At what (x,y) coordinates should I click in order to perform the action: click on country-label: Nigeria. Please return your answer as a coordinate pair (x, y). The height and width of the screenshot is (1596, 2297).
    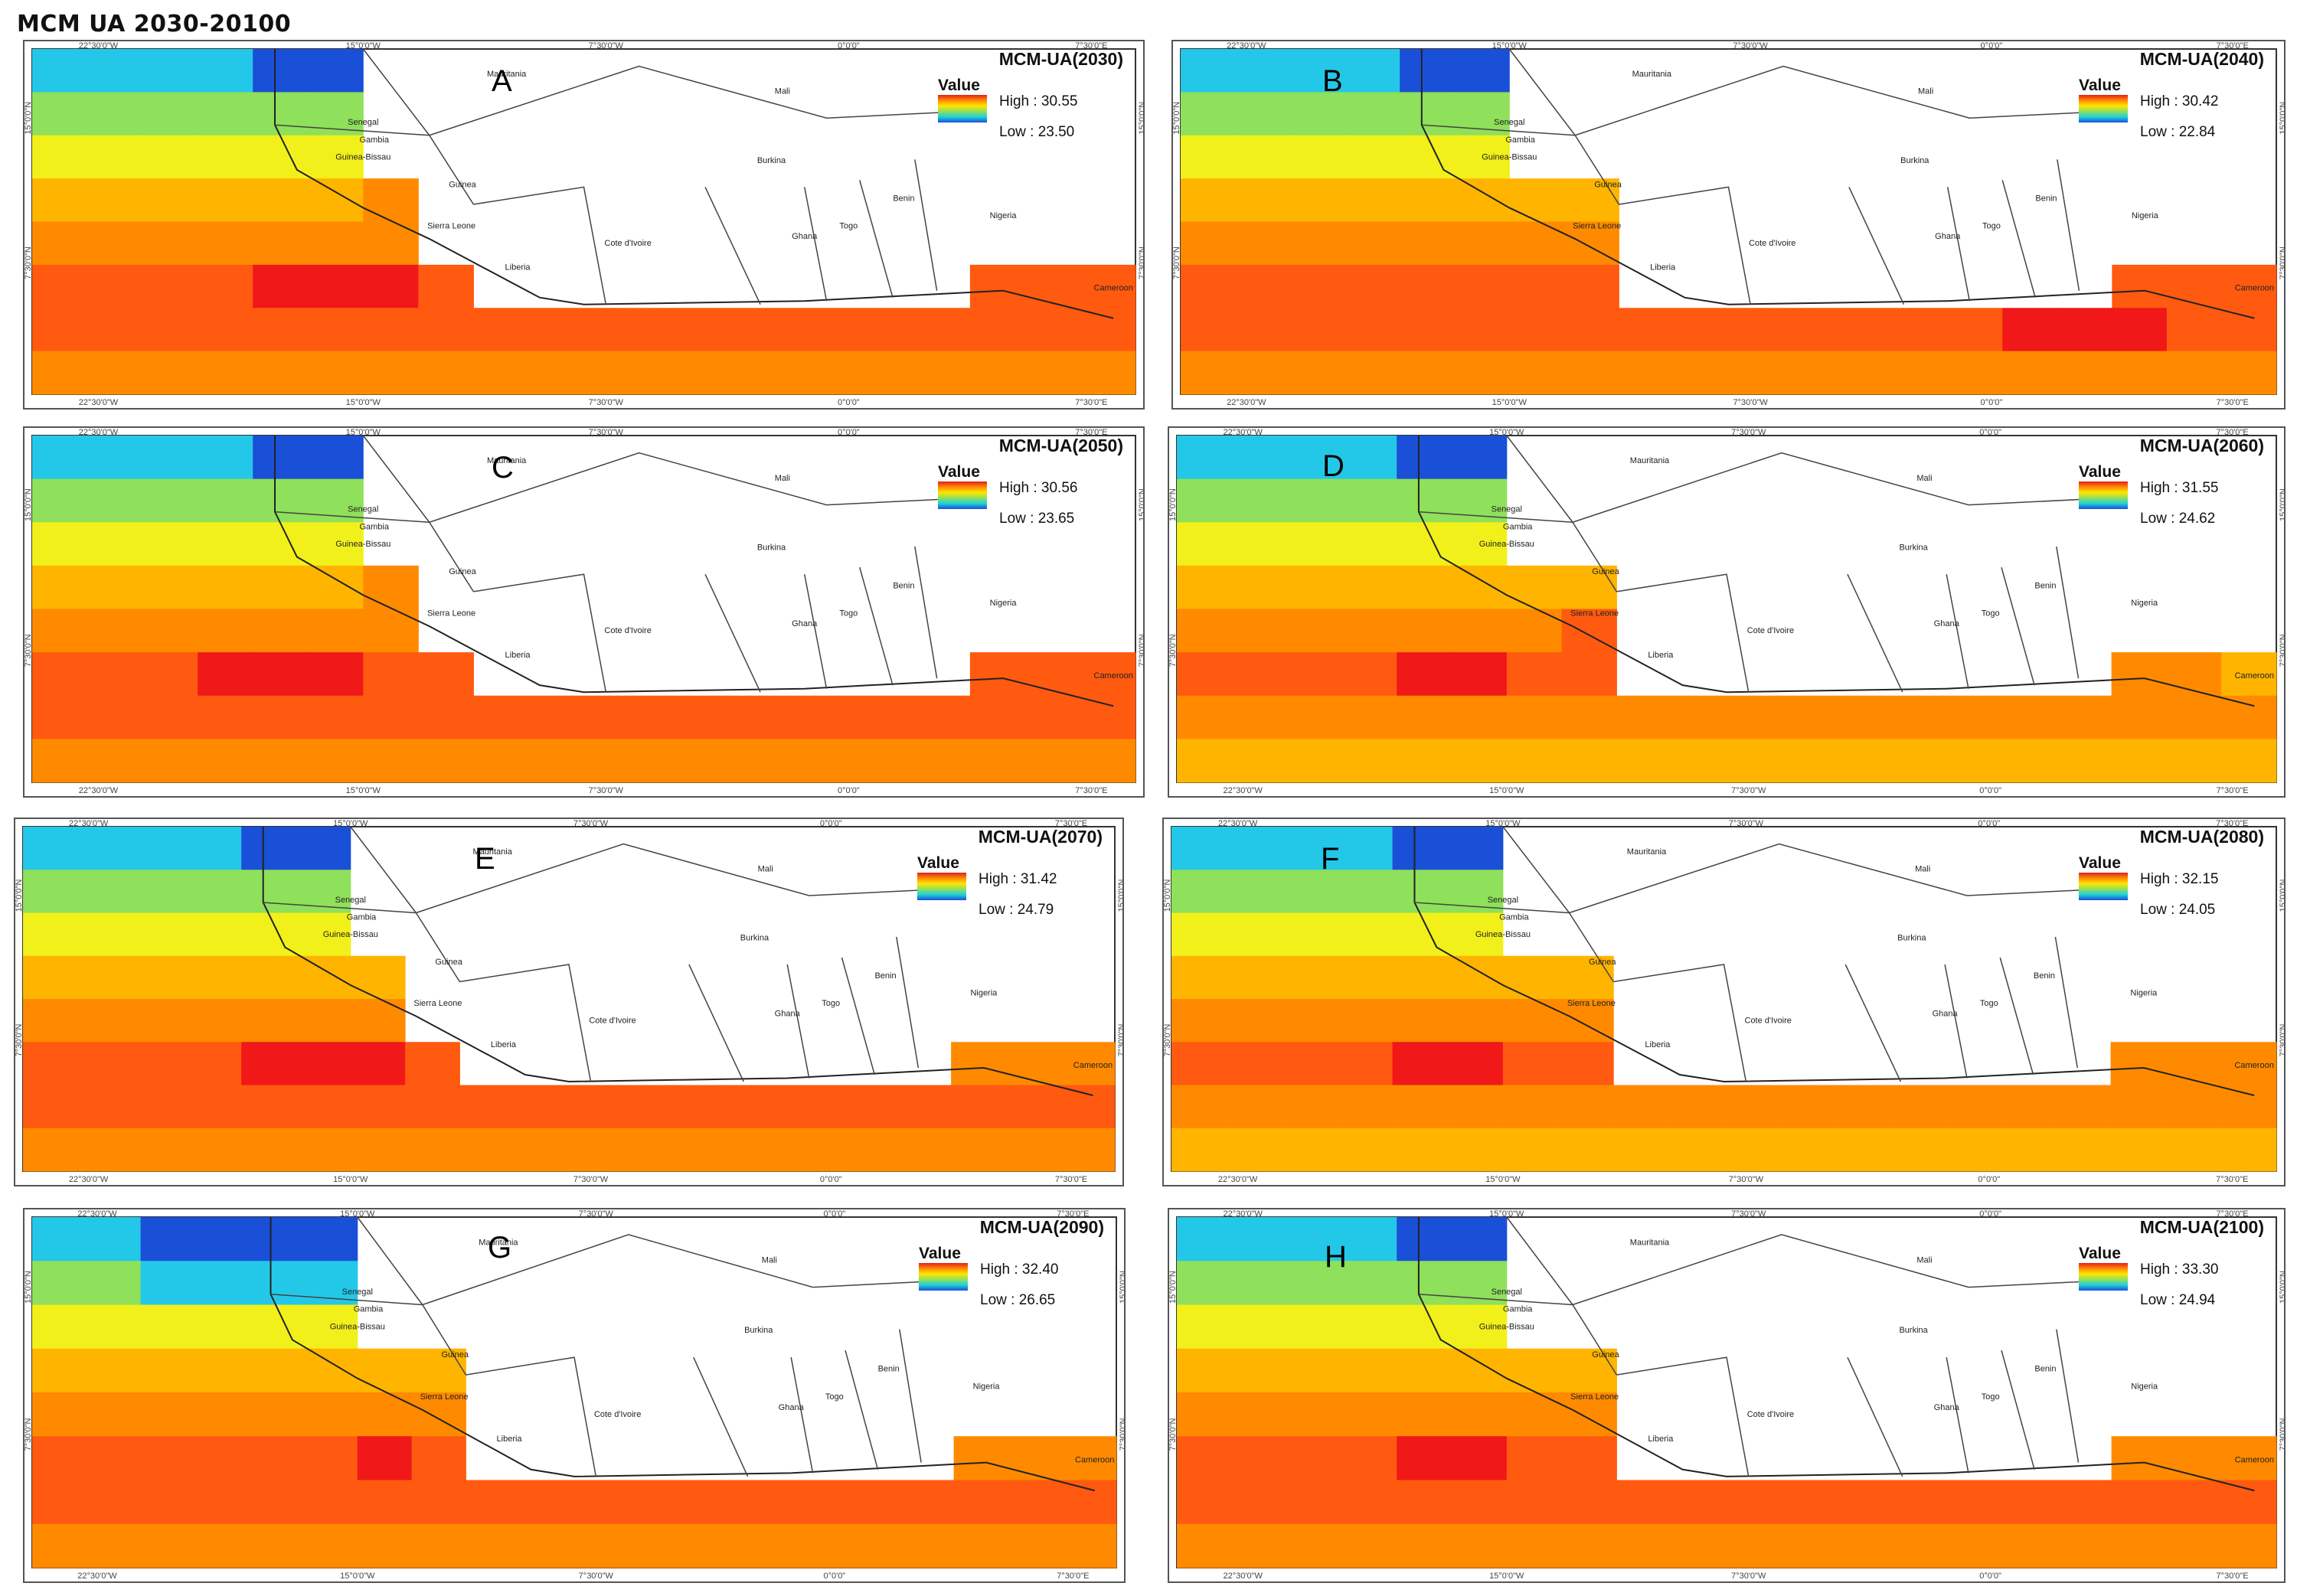
    Looking at the image, I should click on (2145, 215).